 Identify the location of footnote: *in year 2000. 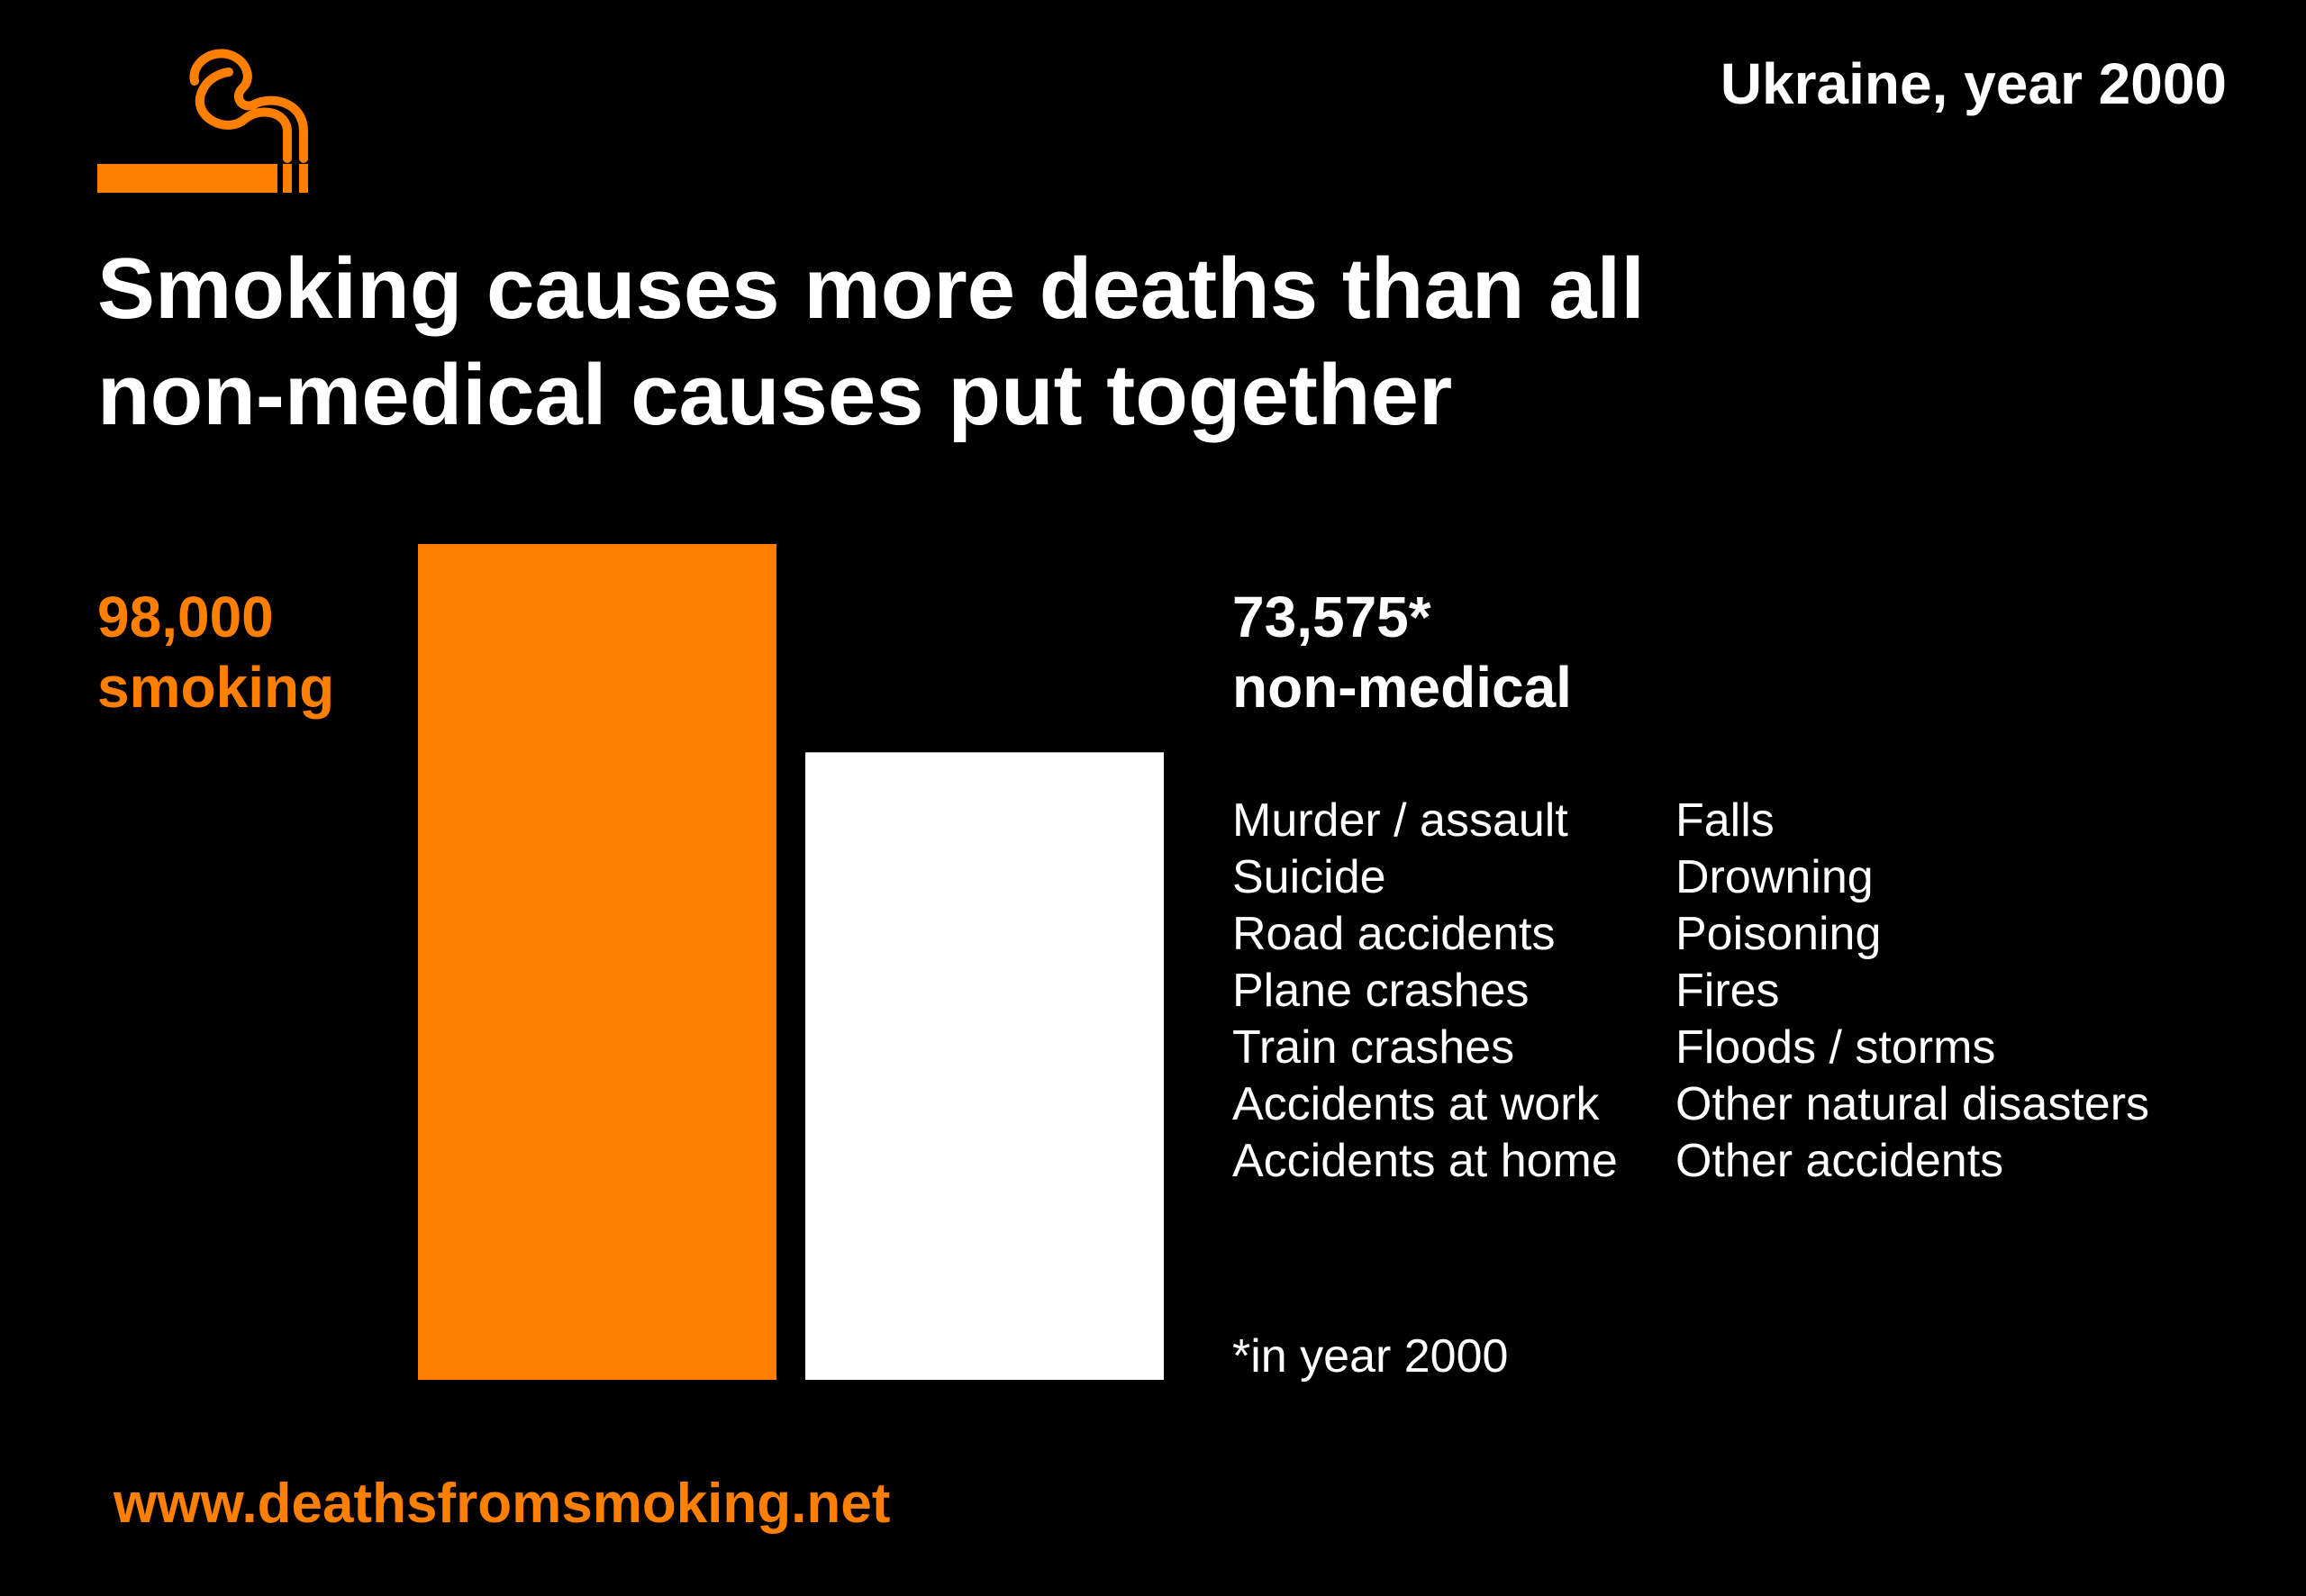
(1370, 1357).